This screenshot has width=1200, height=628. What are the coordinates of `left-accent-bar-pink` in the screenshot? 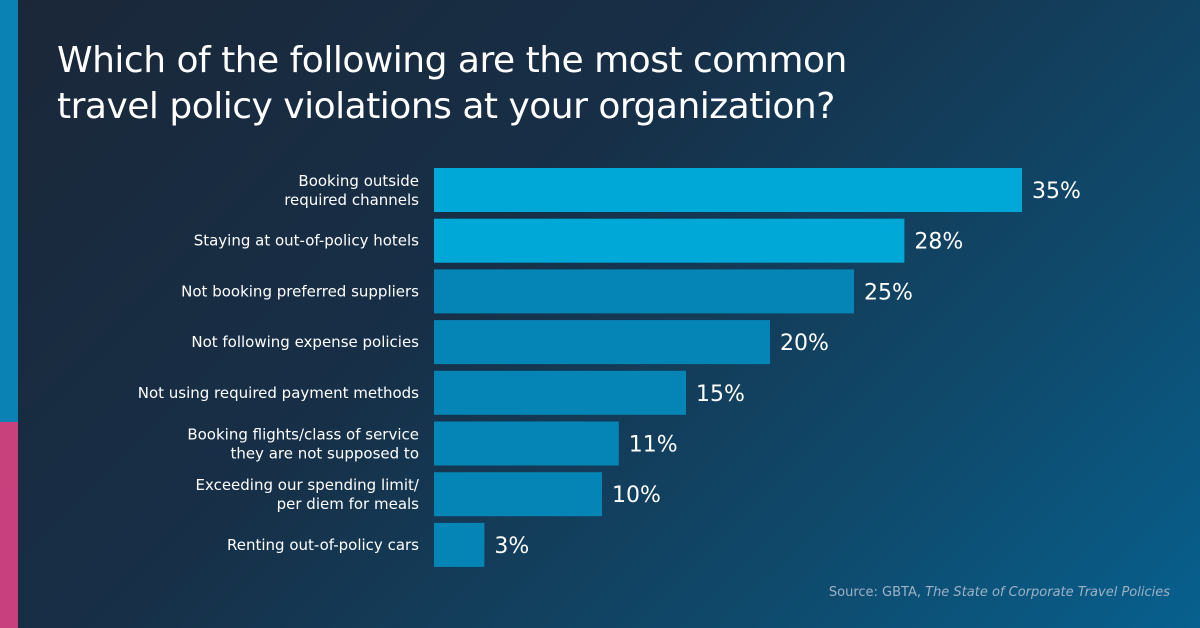 It's located at (9, 525).